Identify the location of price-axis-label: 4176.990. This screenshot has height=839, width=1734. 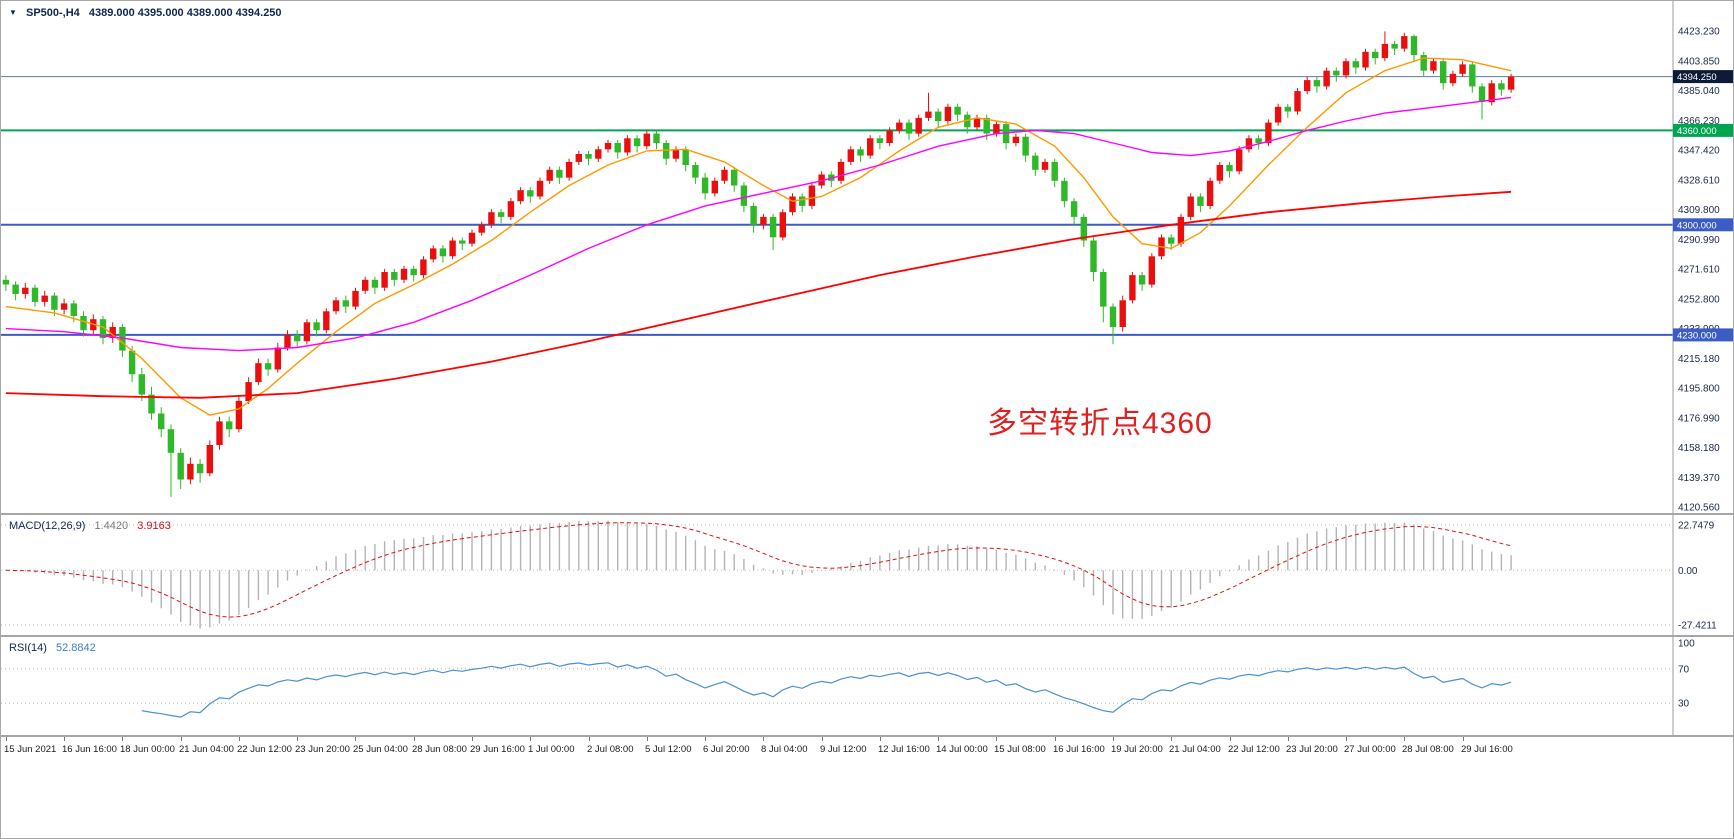
(1699, 418).